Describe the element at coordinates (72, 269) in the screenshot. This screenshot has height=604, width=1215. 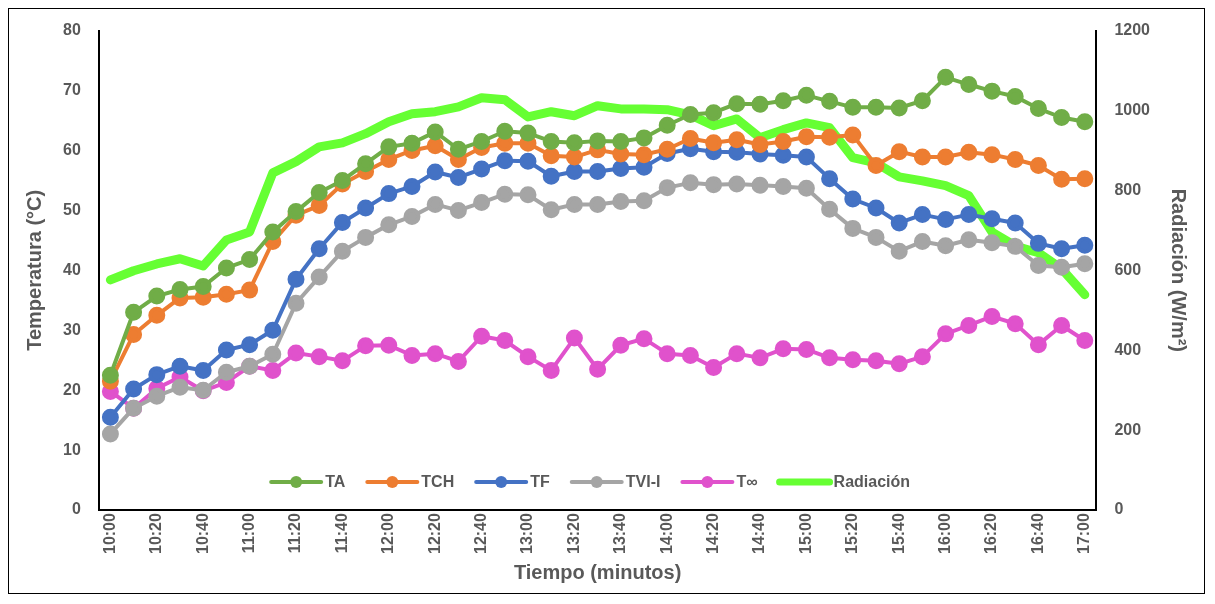
I see `y-tick-label: 40` at that location.